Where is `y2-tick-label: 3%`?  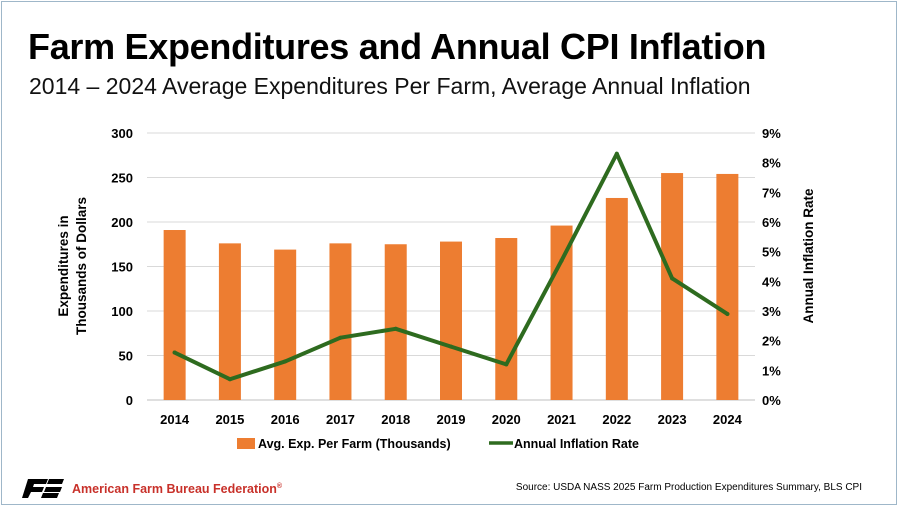
y2-tick-label: 3% is located at coordinates (771, 311).